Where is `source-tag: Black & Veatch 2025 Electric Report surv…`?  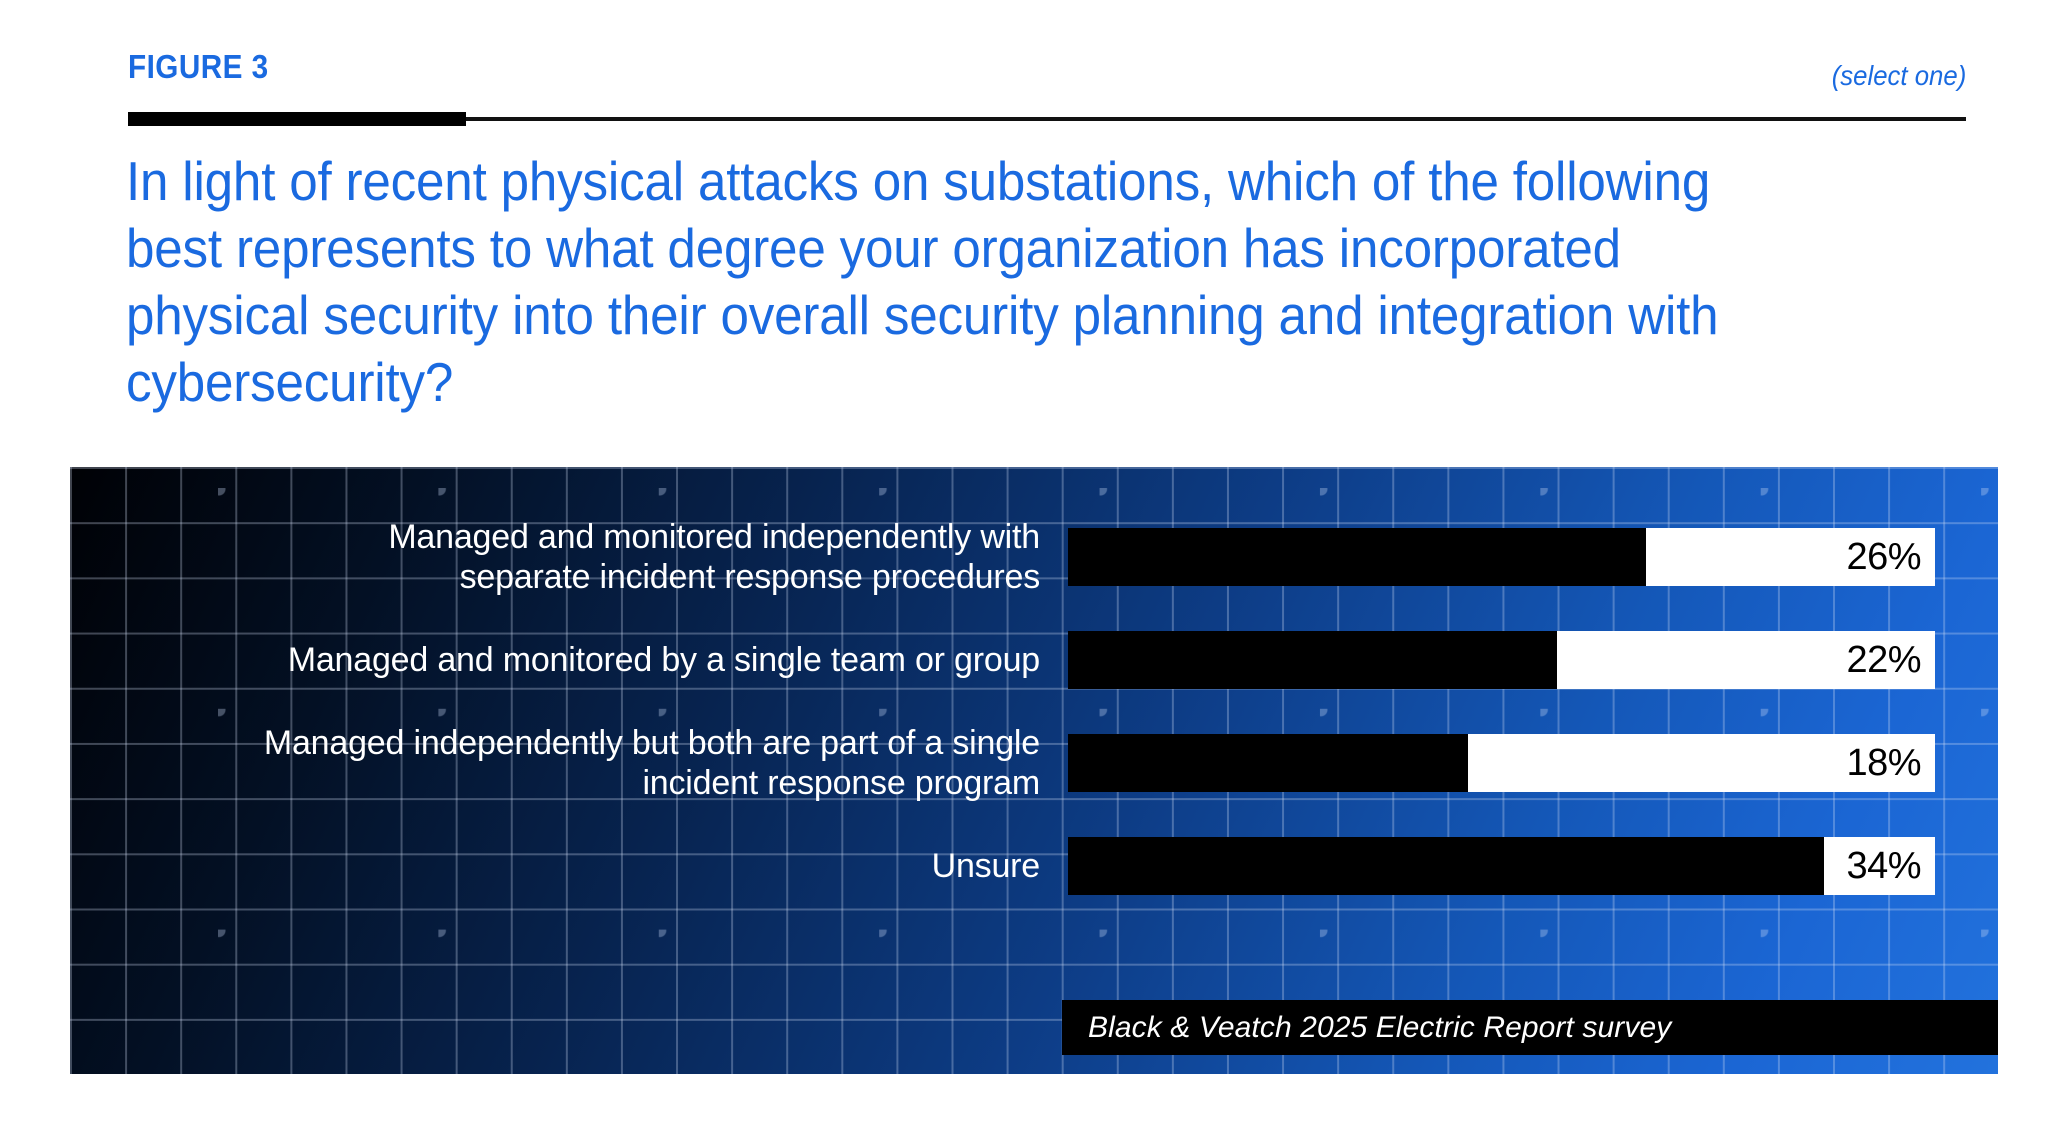 source-tag: Black & Veatch 2025 Electric Report surv… is located at coordinates (1530, 1027).